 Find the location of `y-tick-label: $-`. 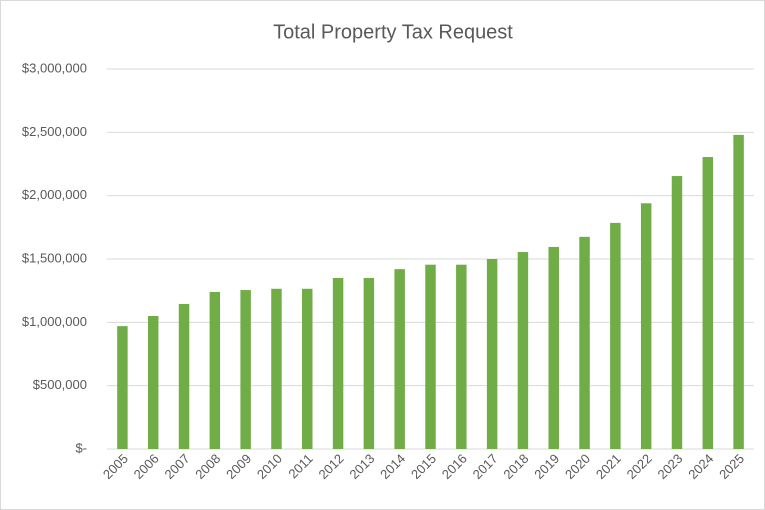

y-tick-label: $- is located at coordinates (81, 447).